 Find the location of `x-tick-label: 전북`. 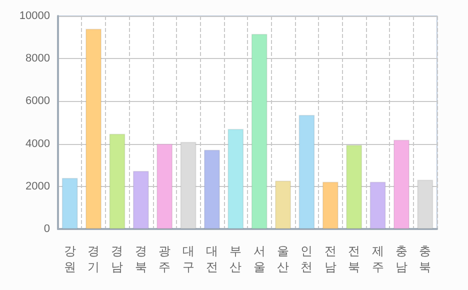

x-tick-label: 전북 is located at coordinates (354, 259).